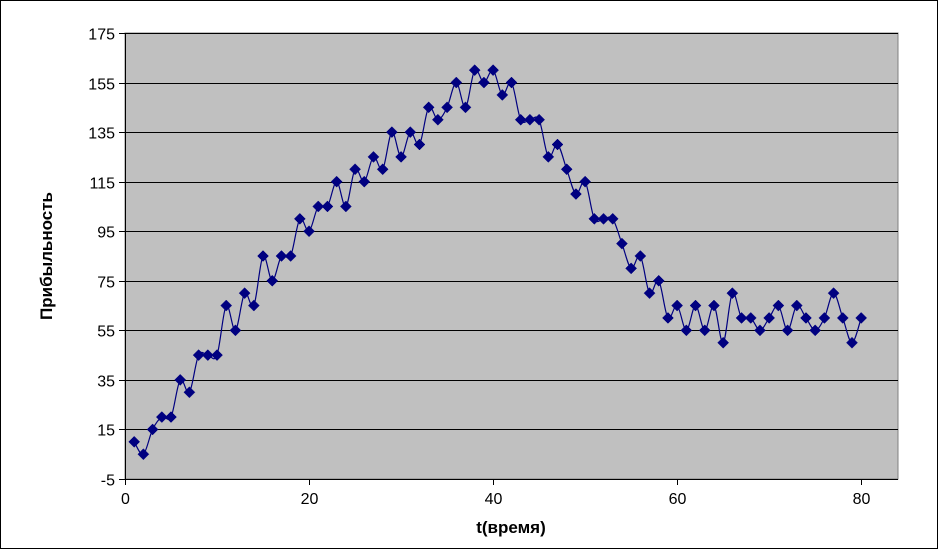 This screenshot has width=939, height=555. What do you see at coordinates (862, 499) in the screenshot?
I see `x-tick-label-4: 80` at bounding box center [862, 499].